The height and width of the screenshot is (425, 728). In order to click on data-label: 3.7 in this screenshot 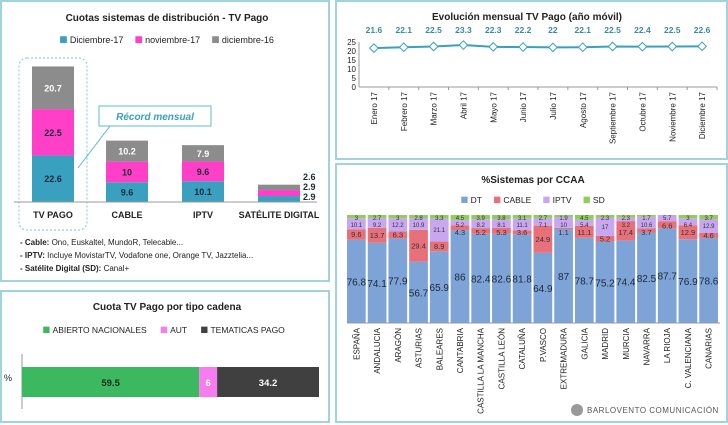, I will do `click(646, 232)`.